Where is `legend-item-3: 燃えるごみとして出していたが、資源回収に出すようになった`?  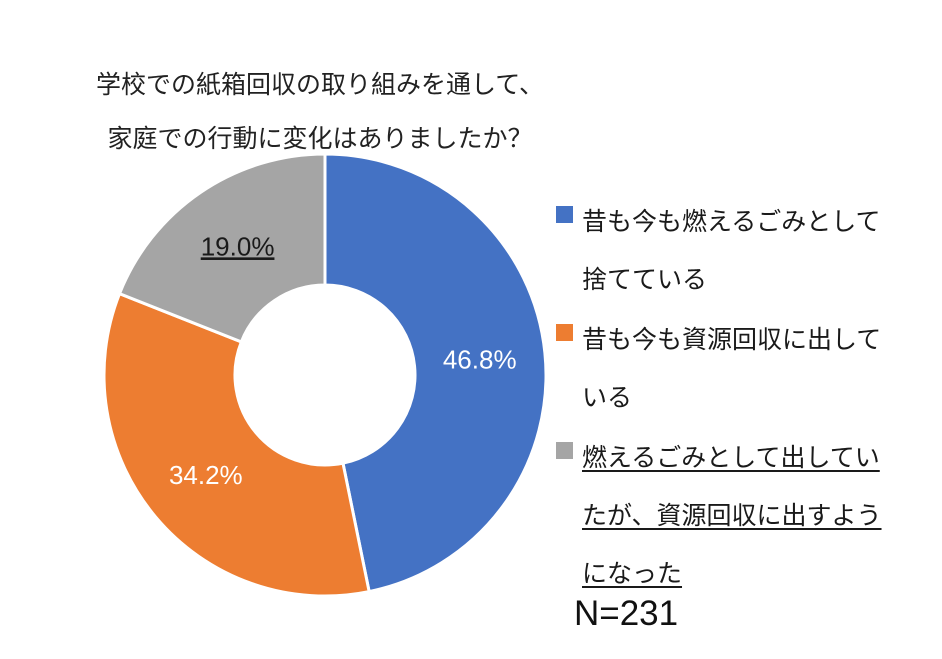
legend-item-3: 燃えるごみとして出していたが、資源回収に出すようになった is located at coordinates (736, 516).